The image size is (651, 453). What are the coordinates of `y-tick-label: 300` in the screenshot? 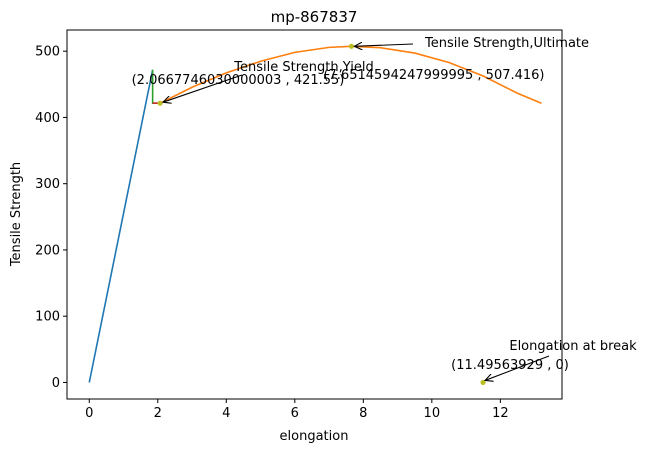 It's located at (47, 184).